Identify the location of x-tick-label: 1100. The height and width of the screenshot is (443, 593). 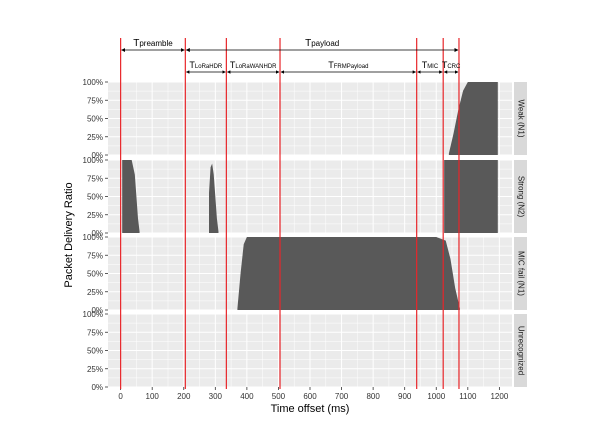
(468, 396).